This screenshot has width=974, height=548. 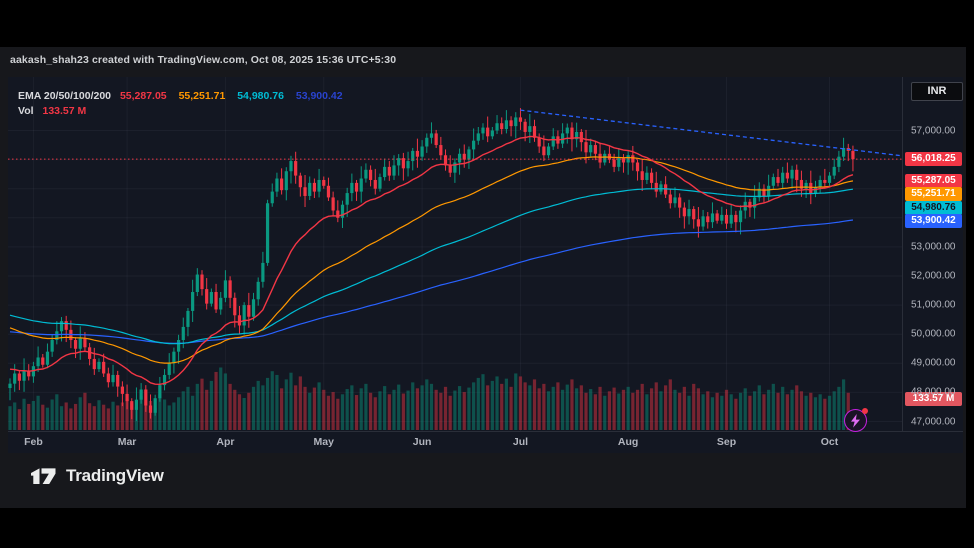 What do you see at coordinates (933, 207) in the screenshot?
I see `ema100-badge: 54,980.76` at bounding box center [933, 207].